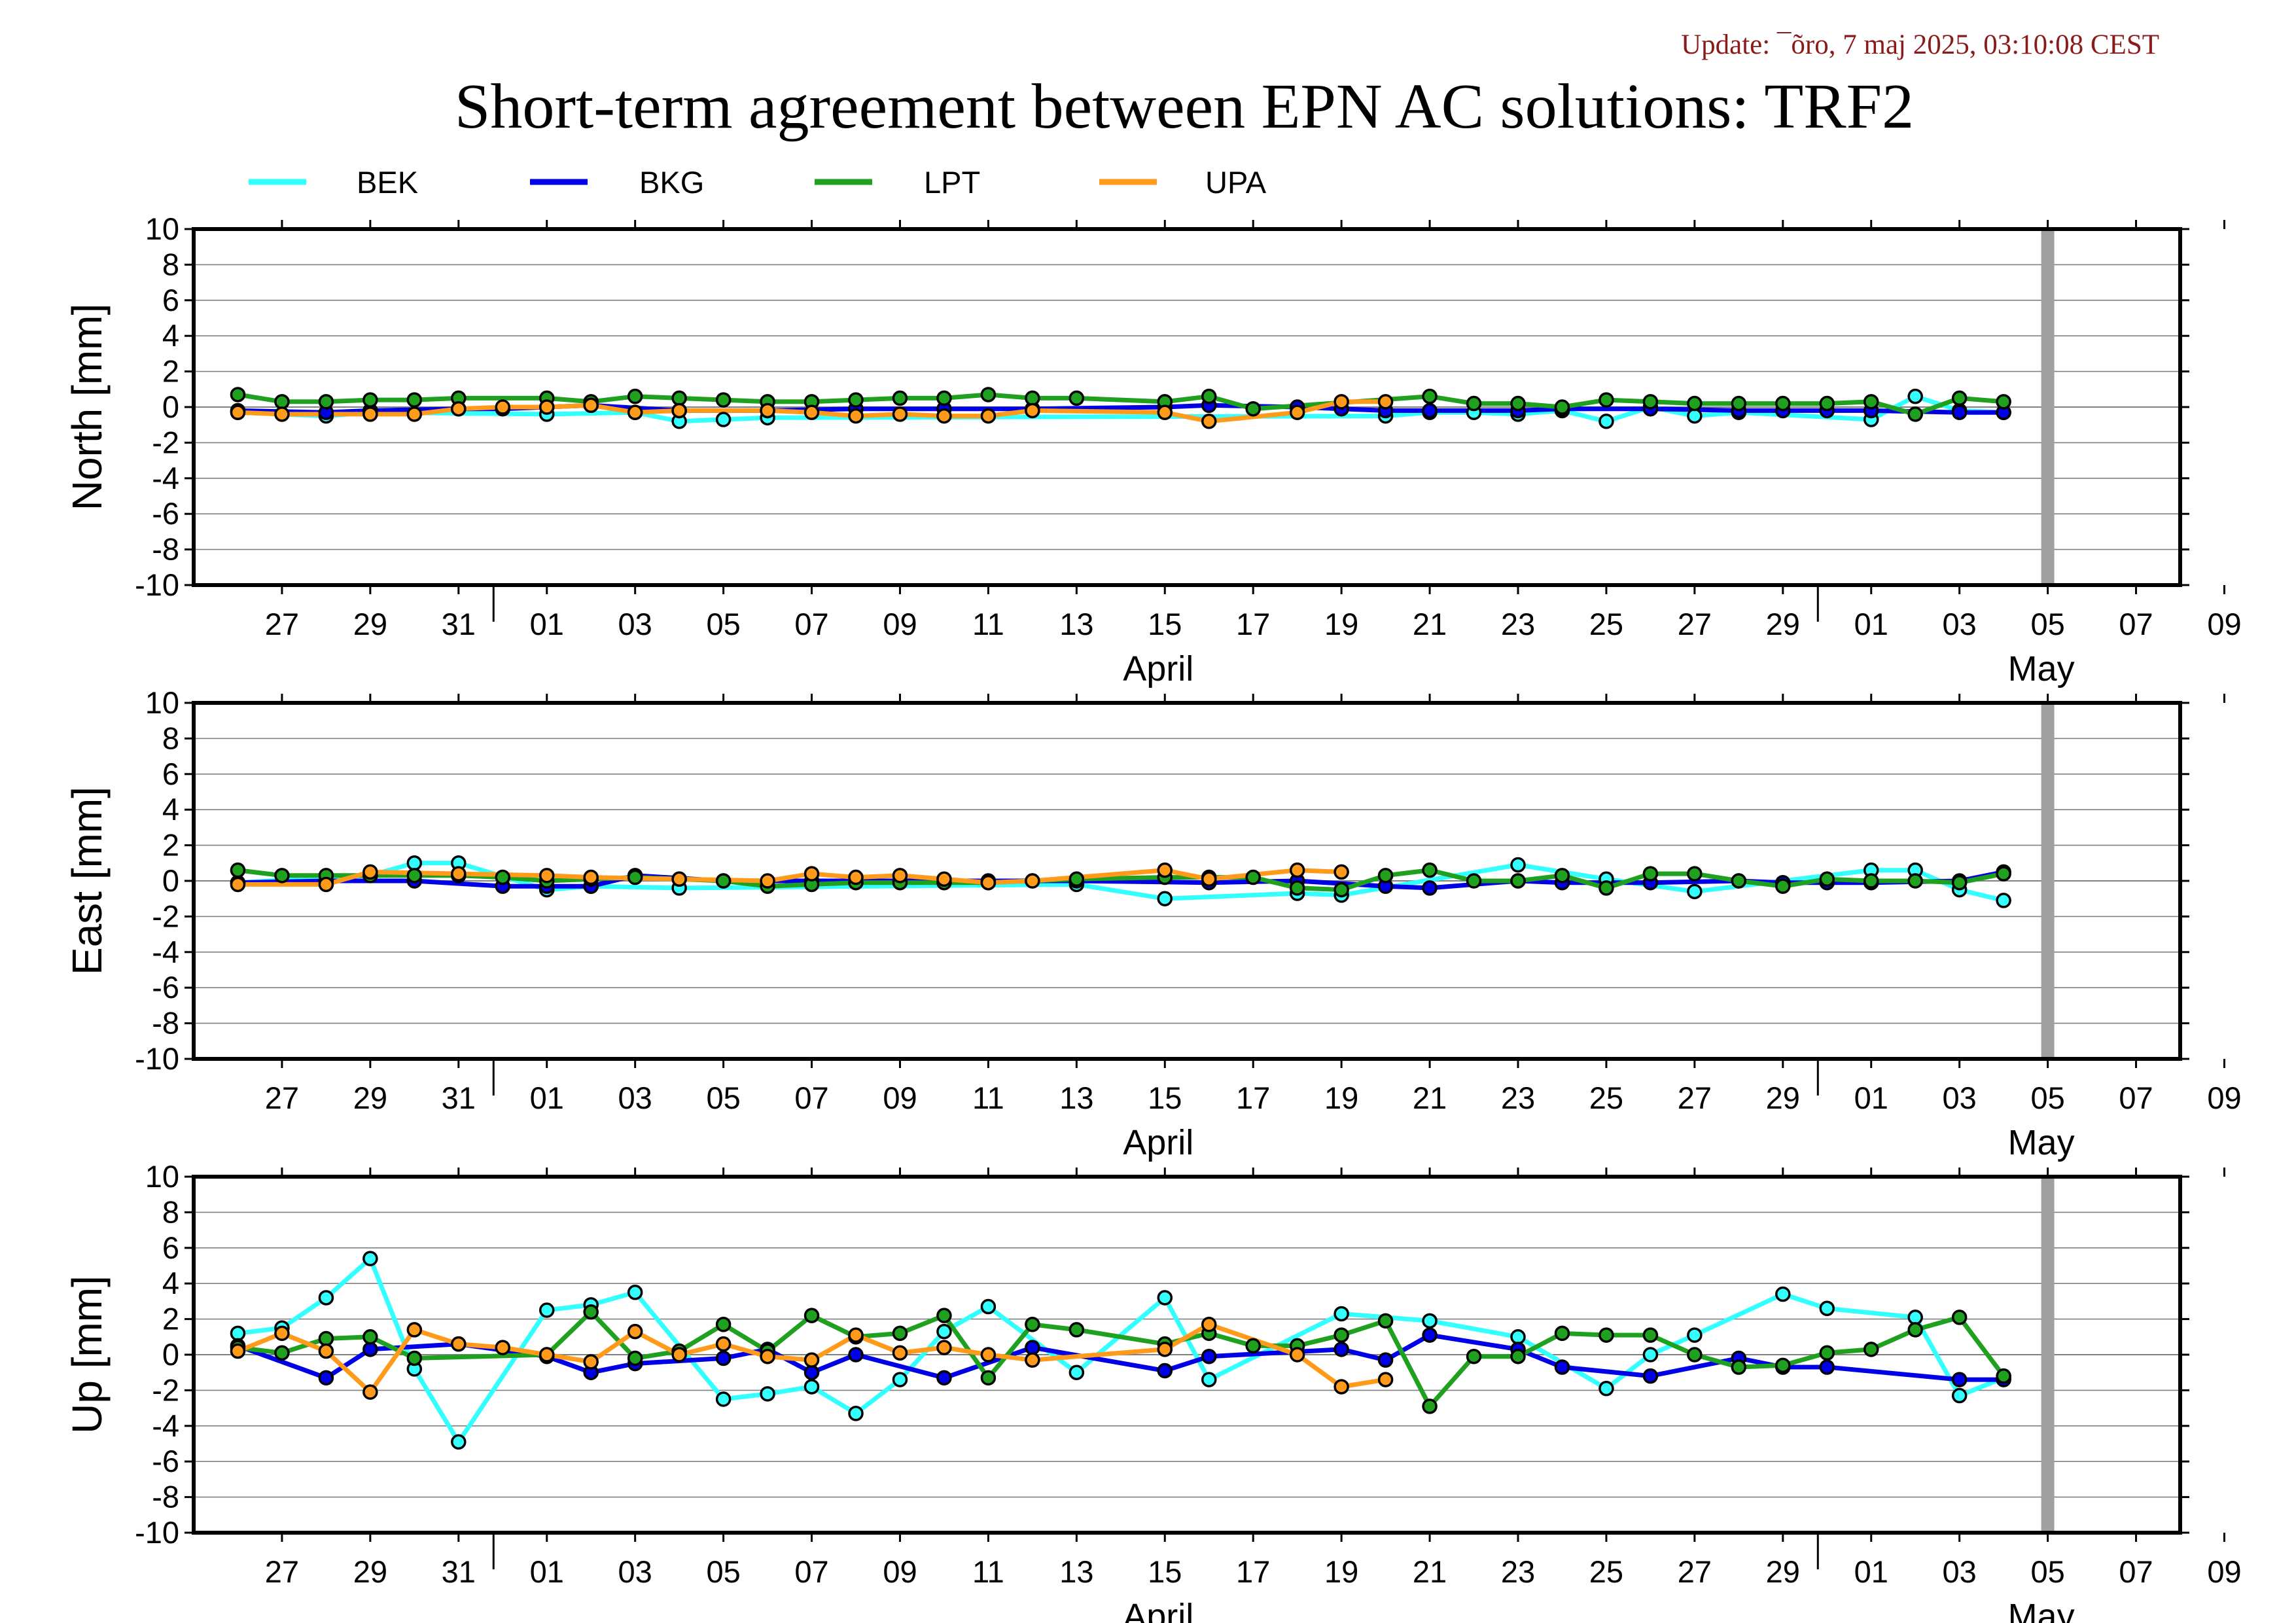 Image resolution: width=2296 pixels, height=1623 pixels. Describe the element at coordinates (1606, 624) in the screenshot. I see `x-tick-label: 25` at that location.